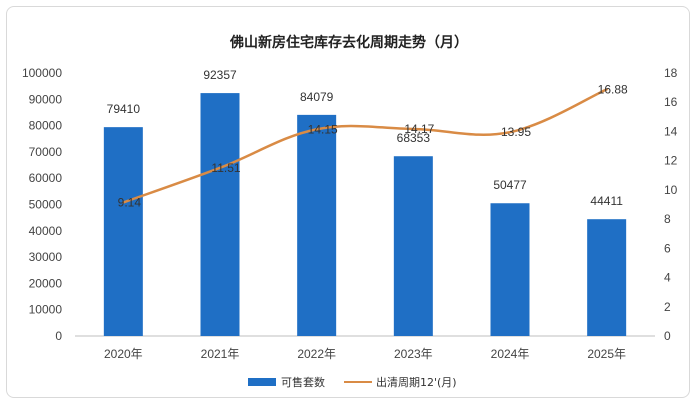 The width and height of the screenshot is (698, 405). I want to click on y-right-tick-label: 4, so click(667, 278).